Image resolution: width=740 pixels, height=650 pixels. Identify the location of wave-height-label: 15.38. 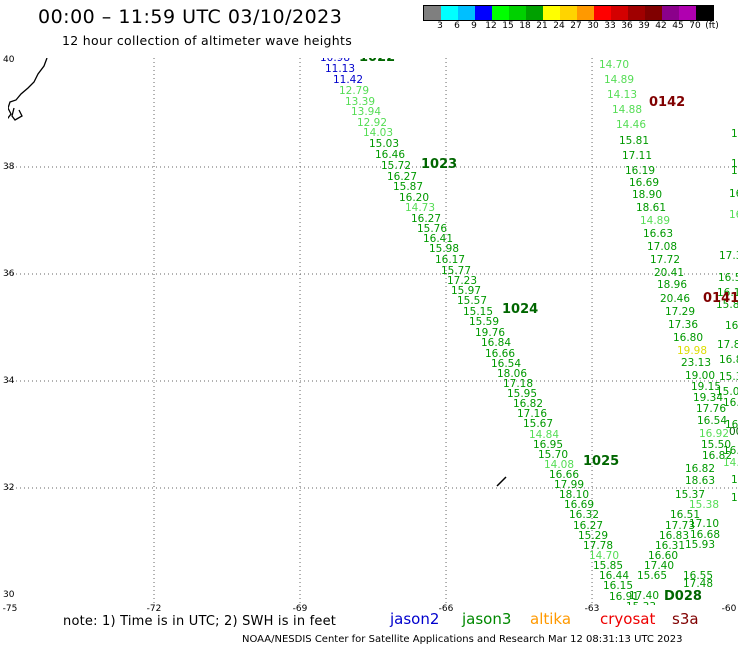
(704, 505).